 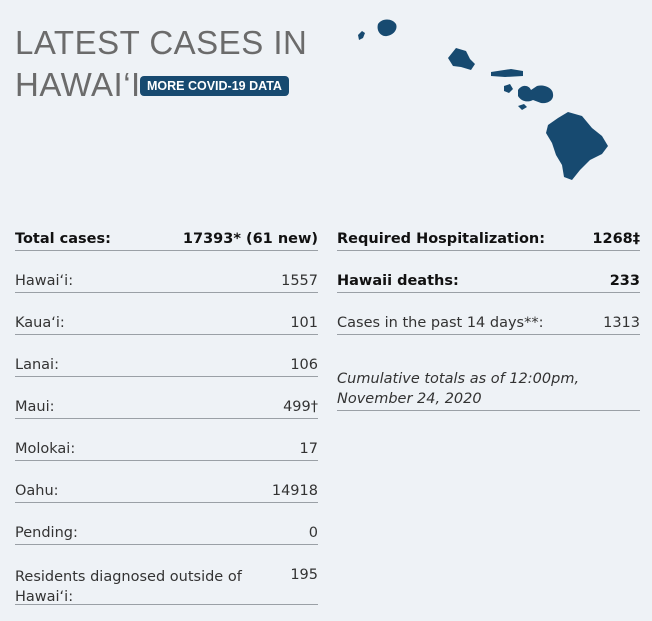 I want to click on stat-row-maui: Maui: 499†, so click(x=166, y=406).